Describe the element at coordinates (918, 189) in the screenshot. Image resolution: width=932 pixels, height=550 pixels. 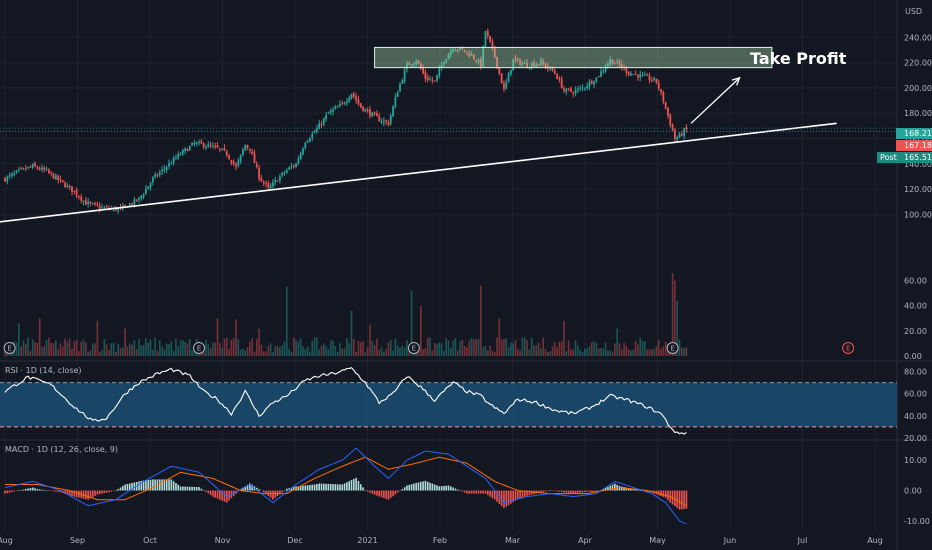
I see `price-tick-label: 120.00` at that location.